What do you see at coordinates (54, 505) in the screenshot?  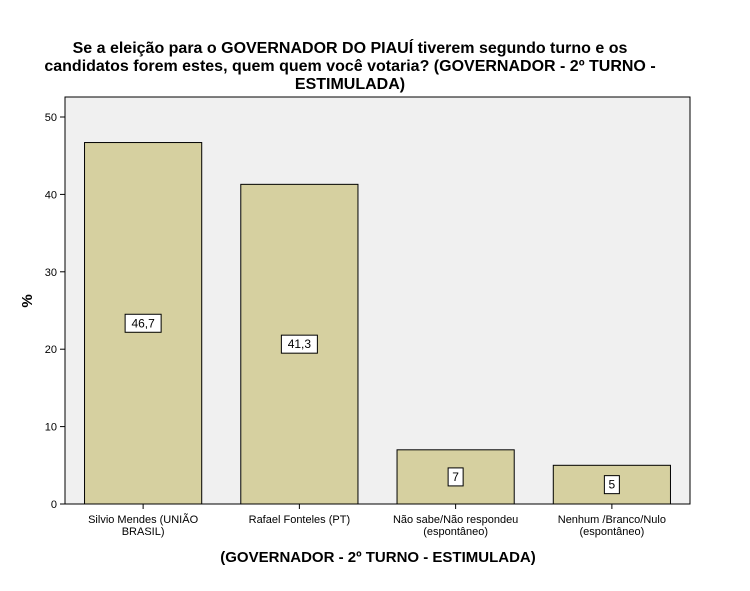 I see `y-tick-label: 0` at bounding box center [54, 505].